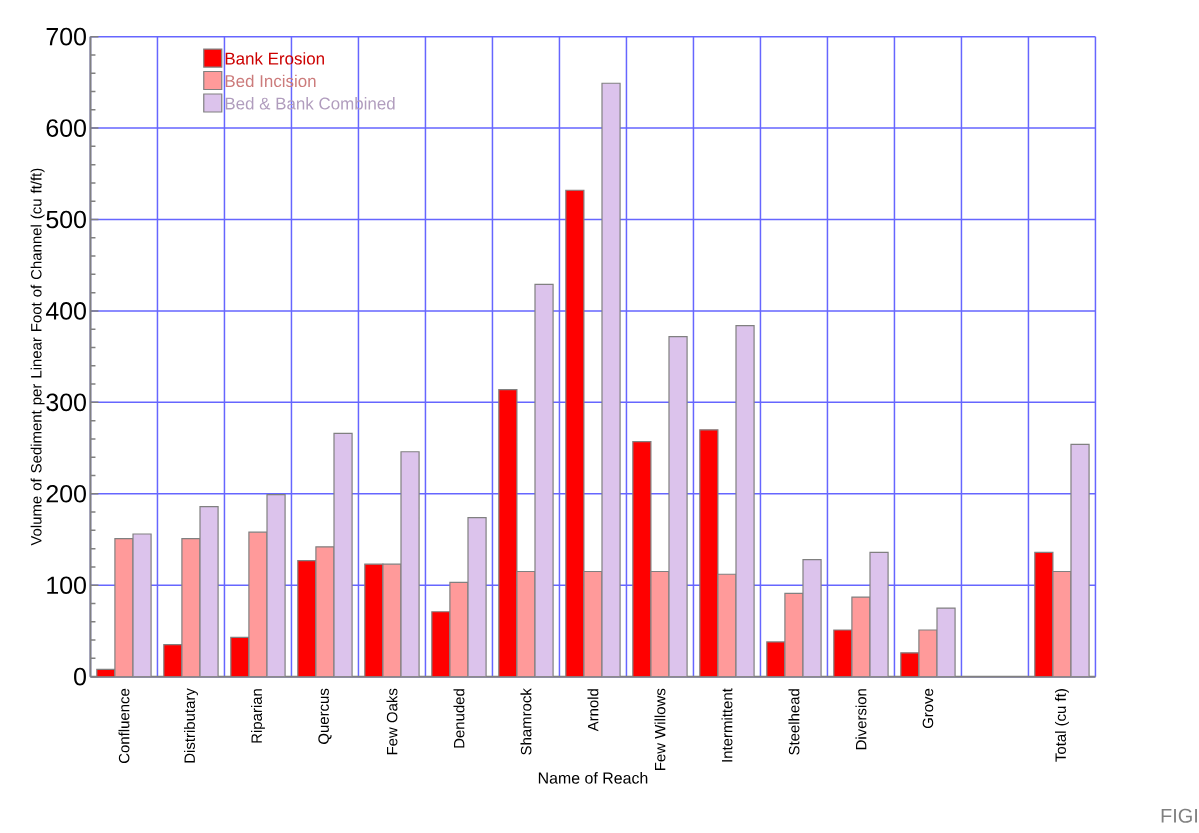 Image resolution: width=1199 pixels, height=833 pixels. I want to click on x-tick-label: Riparian, so click(257, 716).